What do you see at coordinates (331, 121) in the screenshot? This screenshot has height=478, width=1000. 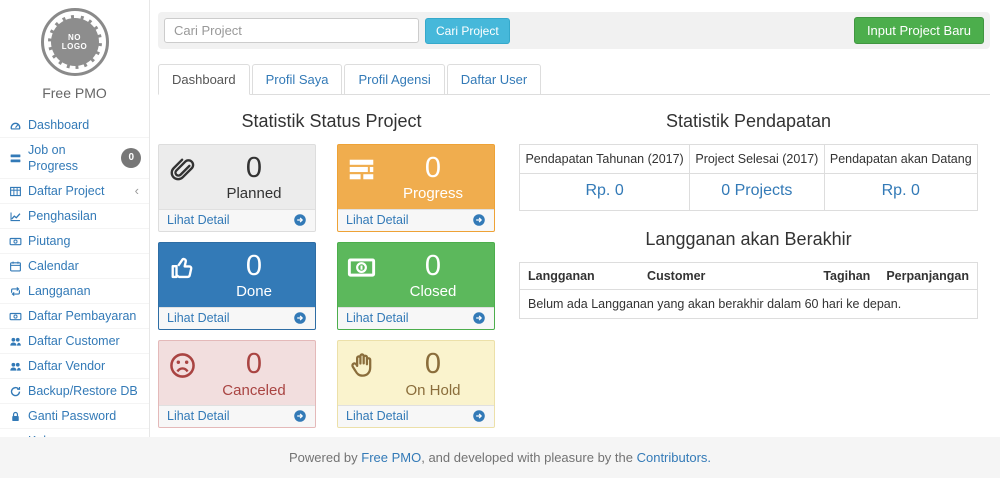 I see `status-section-title: Statistik Status Project` at bounding box center [331, 121].